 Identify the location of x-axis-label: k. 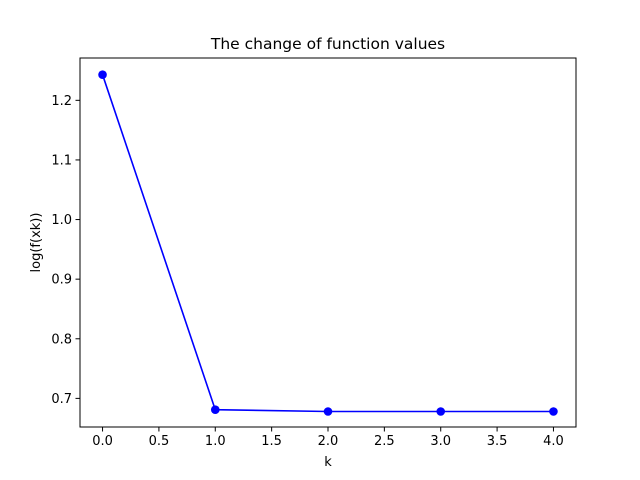
(328, 462).